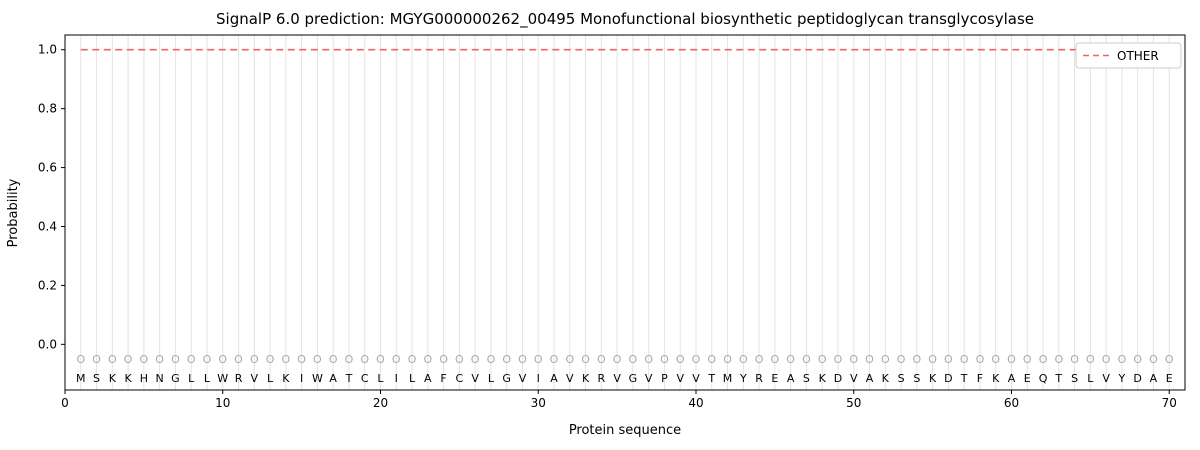 The width and height of the screenshot is (1200, 450). I want to click on y-tick-label: 0.0, so click(47, 344).